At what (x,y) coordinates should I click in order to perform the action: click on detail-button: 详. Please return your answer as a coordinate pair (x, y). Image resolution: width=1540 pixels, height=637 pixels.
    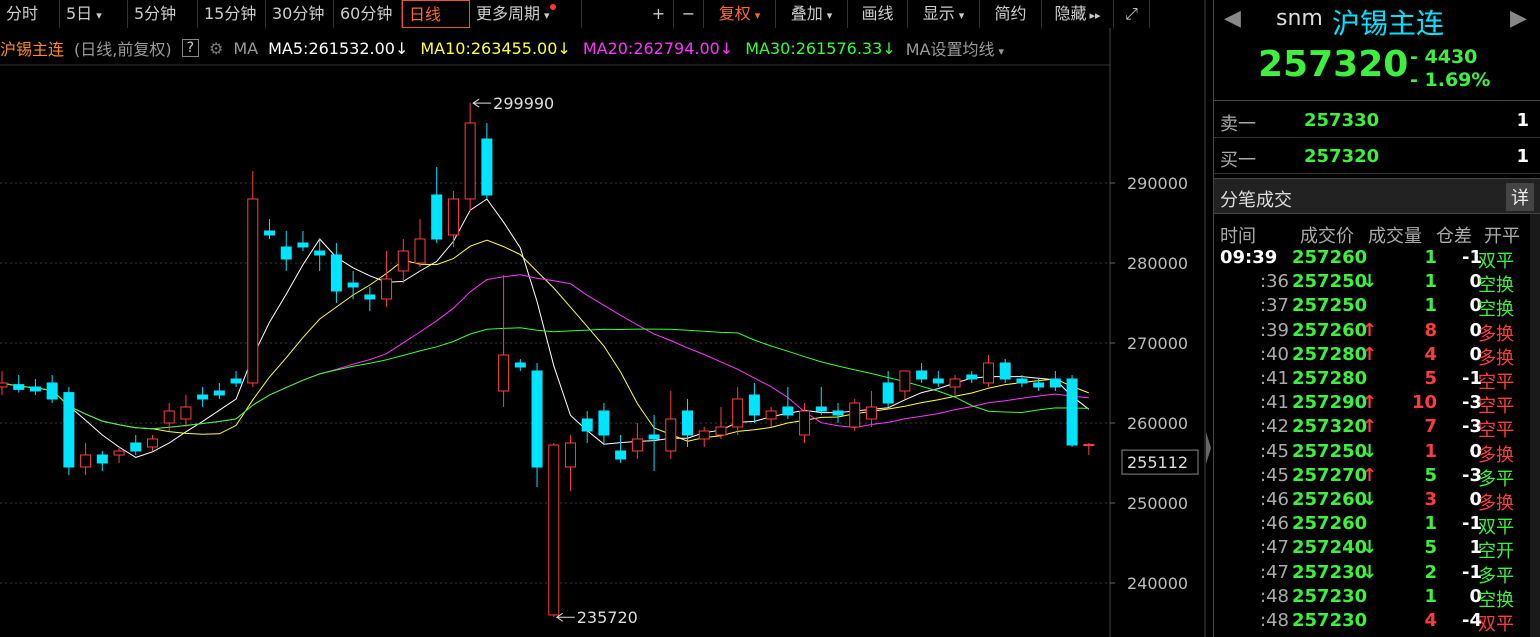
    Looking at the image, I should click on (1520, 197).